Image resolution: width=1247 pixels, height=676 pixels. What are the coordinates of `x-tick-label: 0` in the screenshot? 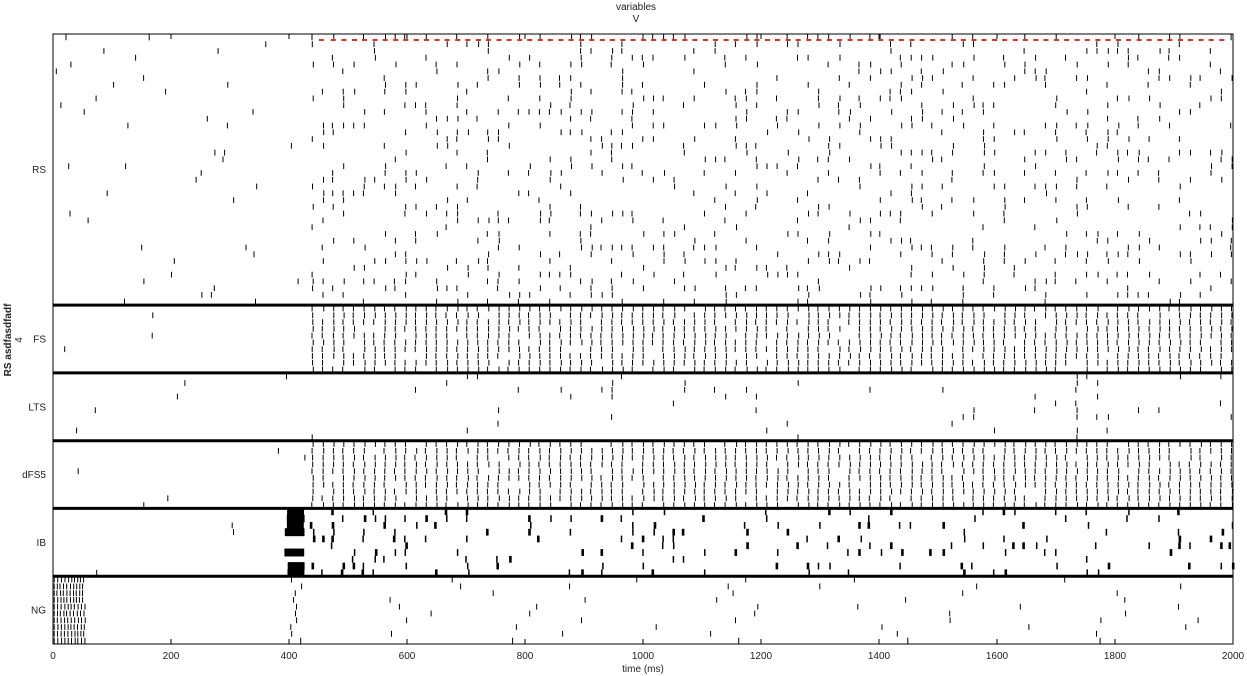 It's located at (53, 656).